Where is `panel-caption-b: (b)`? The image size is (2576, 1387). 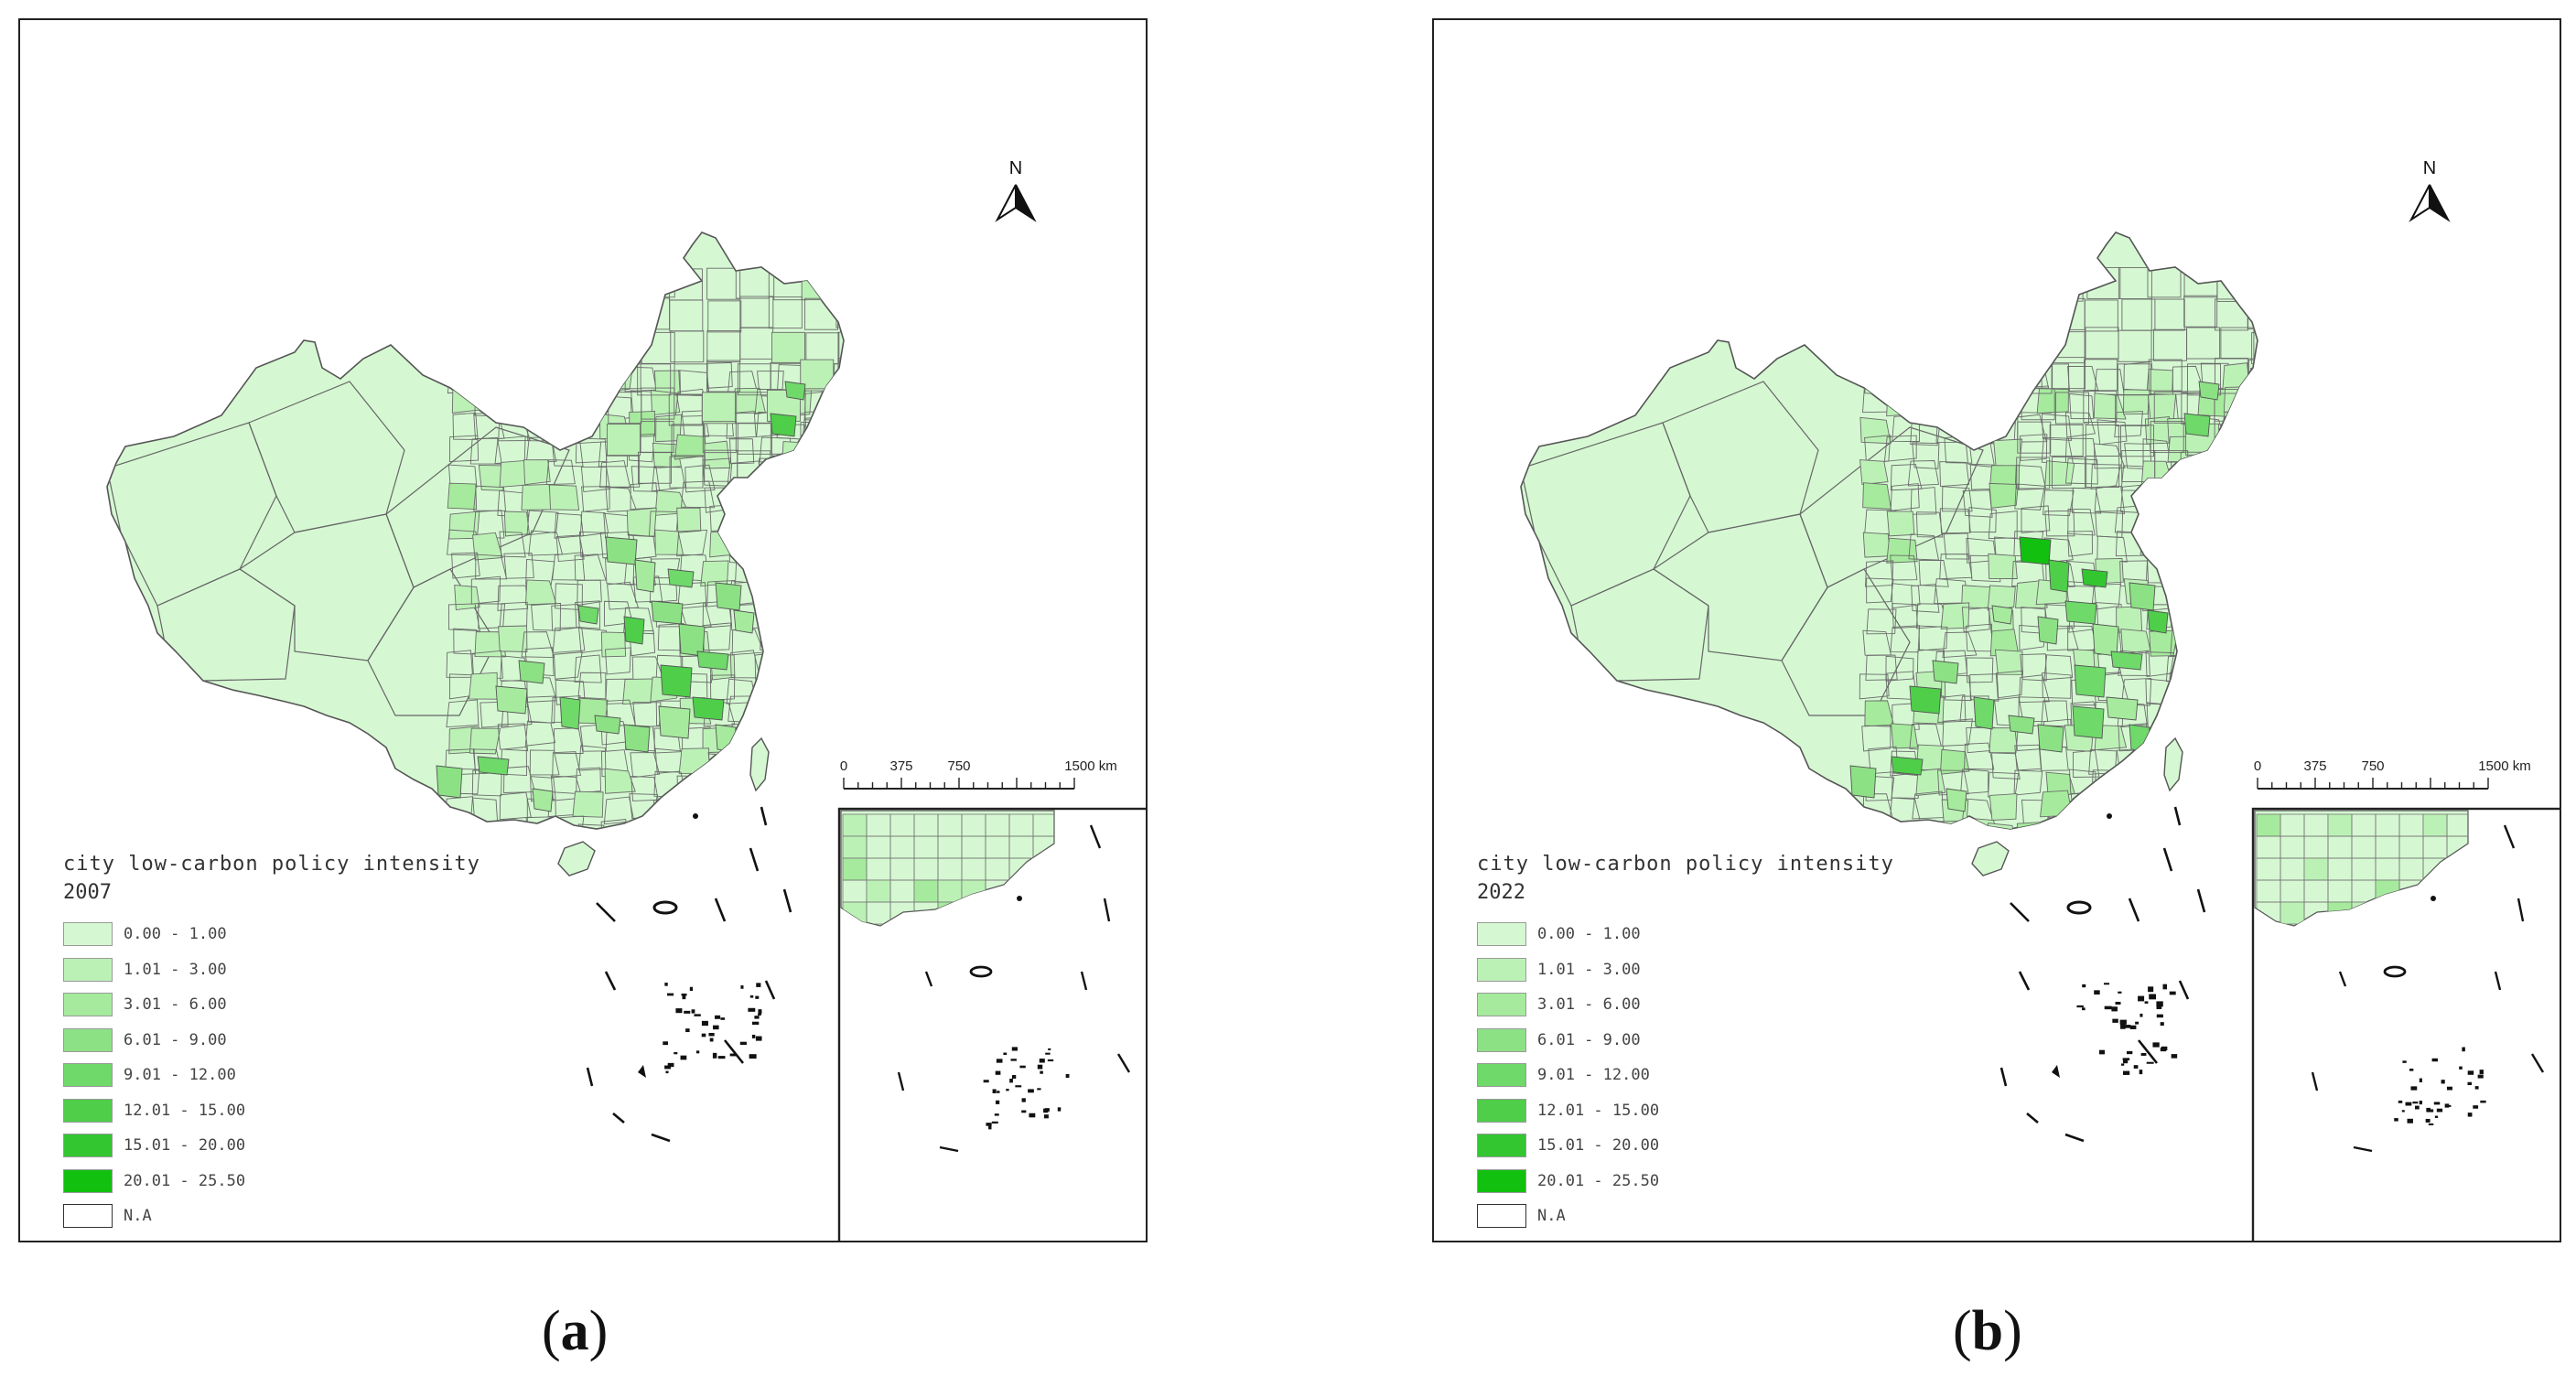
panel-caption-b: (b) is located at coordinates (1987, 1331).